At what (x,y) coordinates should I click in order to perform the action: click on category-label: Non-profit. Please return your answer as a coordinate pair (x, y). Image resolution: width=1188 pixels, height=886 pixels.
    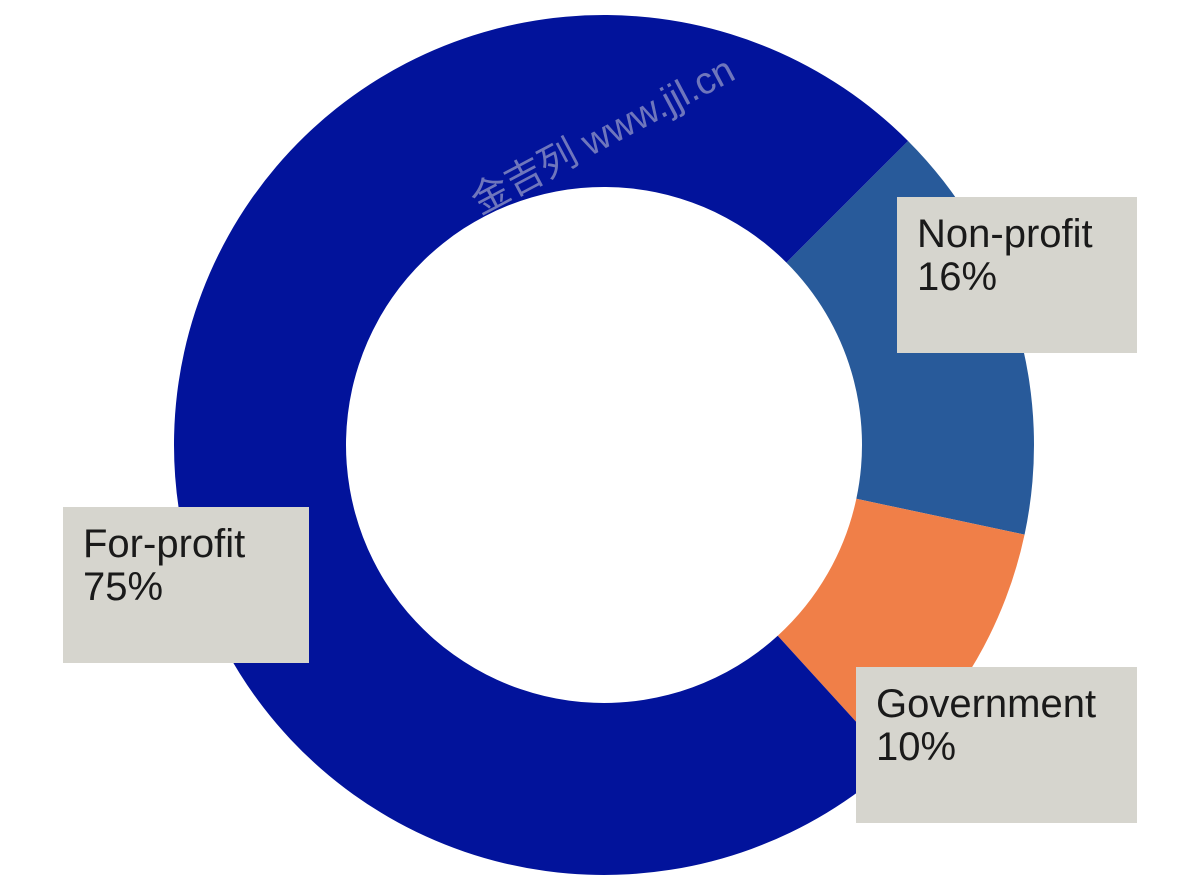
    Looking at the image, I should click on (1005, 234).